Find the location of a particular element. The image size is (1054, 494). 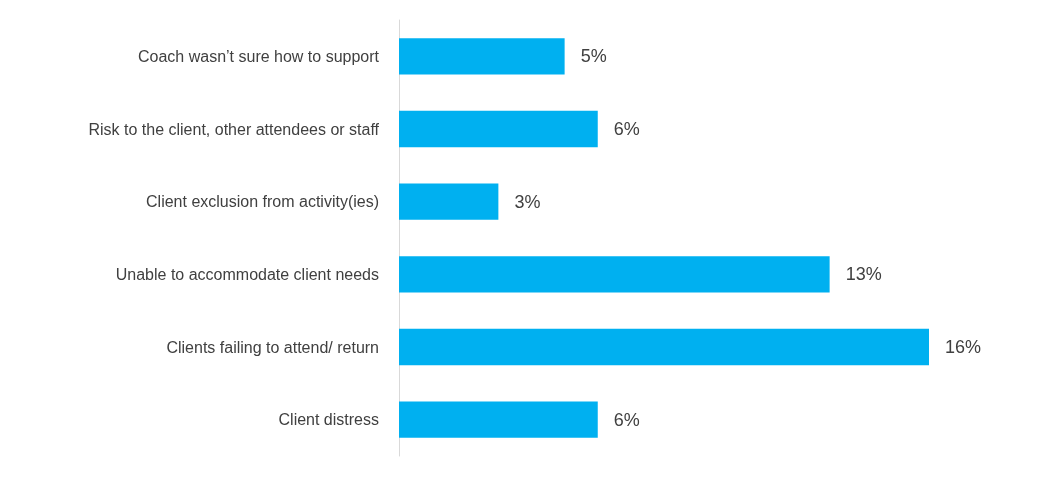

y-tick-label: Unable to accommodate client needs is located at coordinates (247, 274).